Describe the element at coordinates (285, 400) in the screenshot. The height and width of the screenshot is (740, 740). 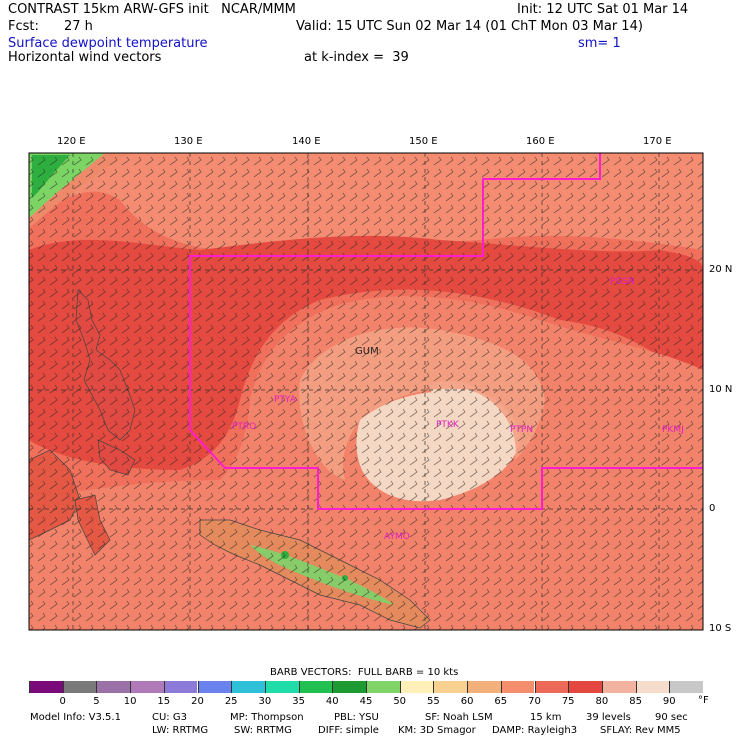
I see `station-ptya: PTYA` at that location.